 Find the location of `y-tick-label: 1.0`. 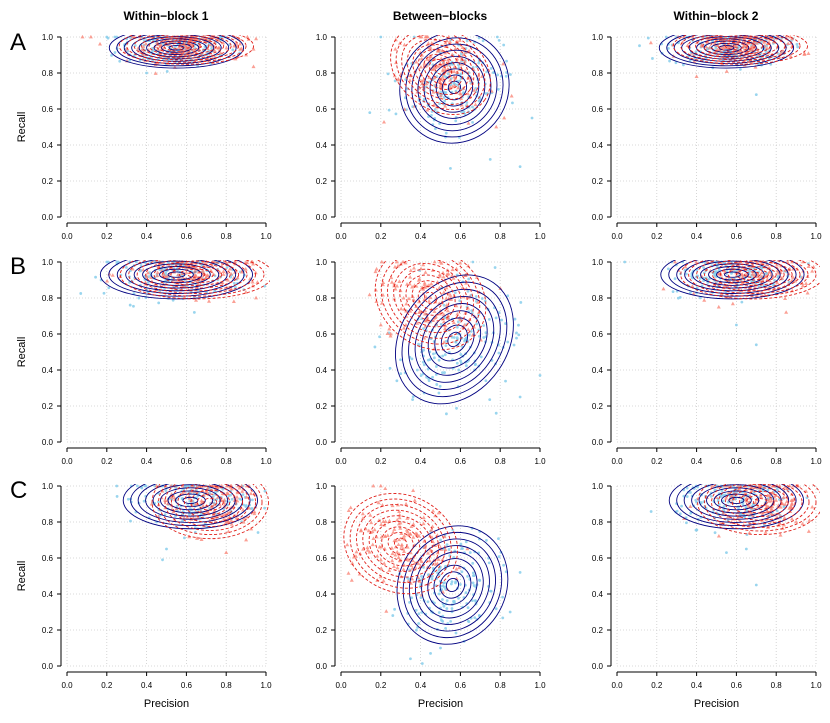

y-tick-label: 1.0 is located at coordinates (48, 37).